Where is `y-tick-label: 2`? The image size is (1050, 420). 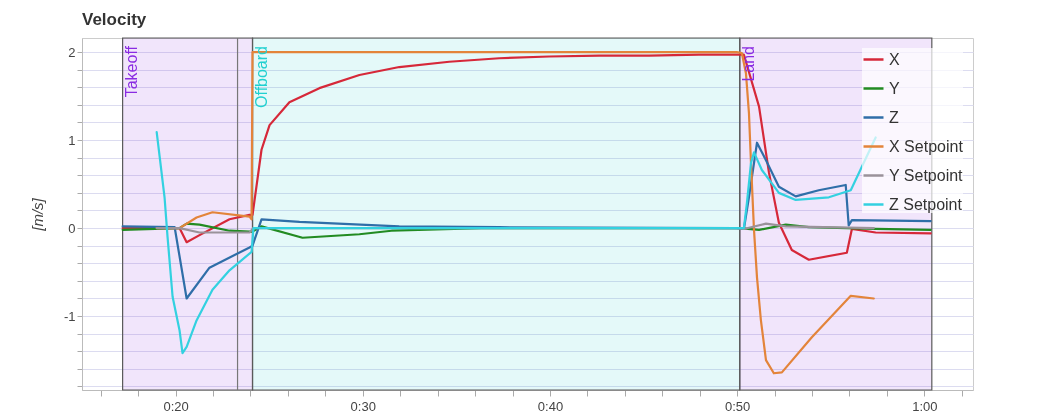 y-tick-label: 2 is located at coordinates (72, 52).